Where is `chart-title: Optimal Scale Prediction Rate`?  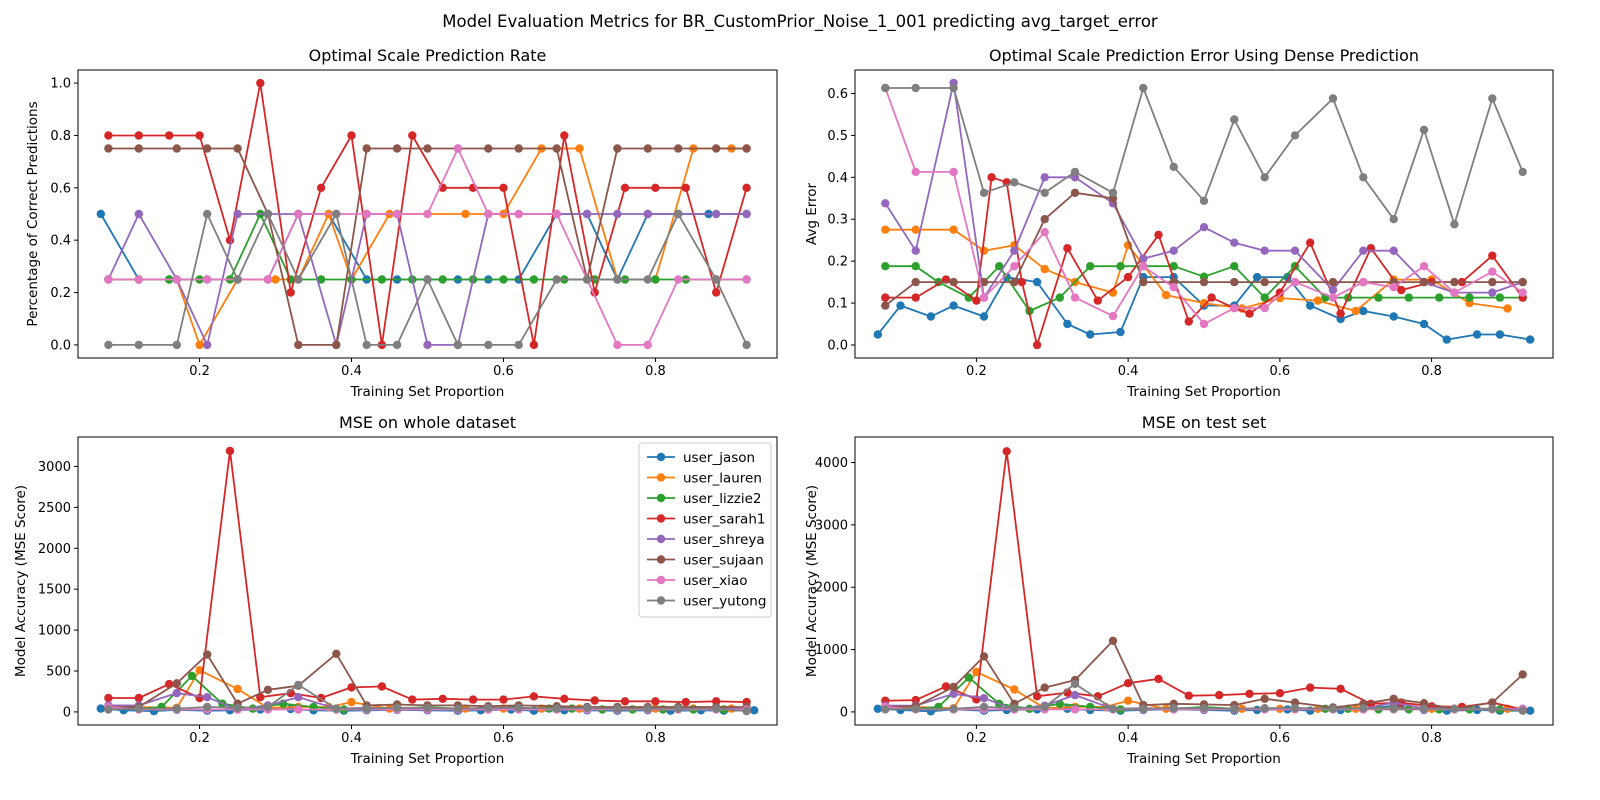
chart-title: Optimal Scale Prediction Rate is located at coordinates (428, 55).